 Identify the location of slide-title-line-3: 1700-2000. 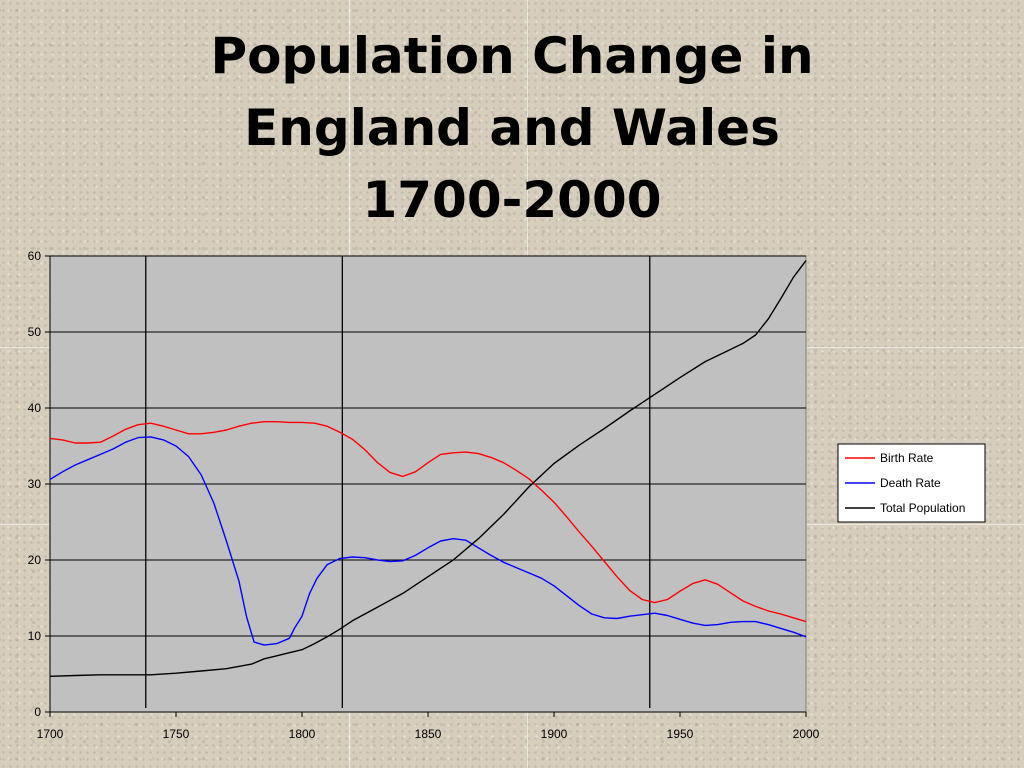
(512, 200).